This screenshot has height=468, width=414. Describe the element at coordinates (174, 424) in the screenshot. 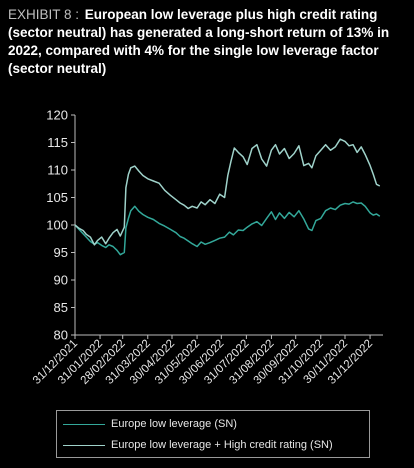

I see `legend-label-low-leverage: Europe low leverage (SN)` at that location.